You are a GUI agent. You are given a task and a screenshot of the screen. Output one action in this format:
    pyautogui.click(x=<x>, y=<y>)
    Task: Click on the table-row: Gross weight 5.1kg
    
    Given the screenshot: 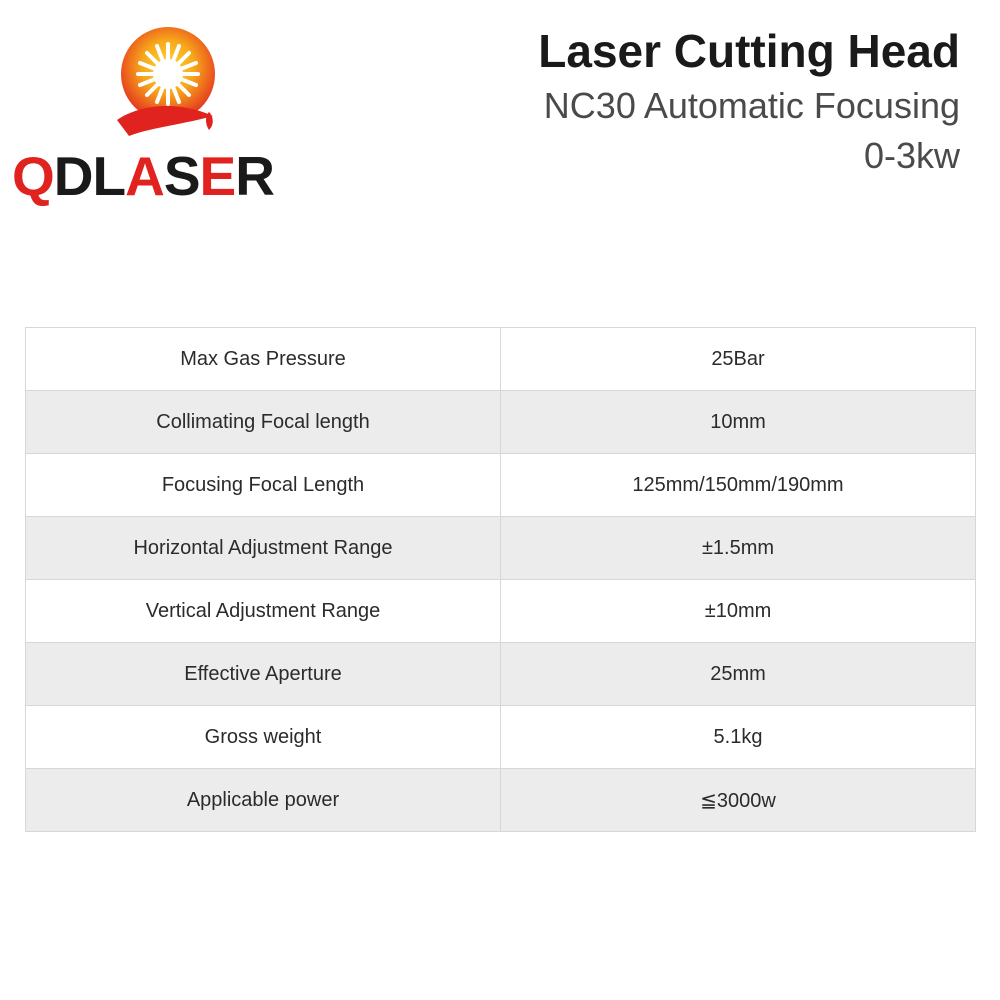 What is the action you would take?
    pyautogui.click(x=500, y=737)
    